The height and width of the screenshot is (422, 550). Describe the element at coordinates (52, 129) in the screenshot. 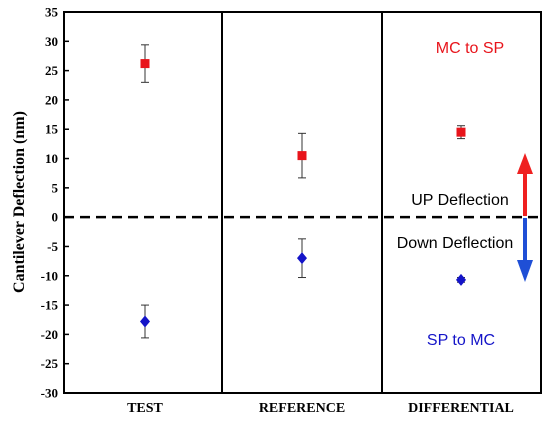

I see `y-tick-label: 15` at that location.